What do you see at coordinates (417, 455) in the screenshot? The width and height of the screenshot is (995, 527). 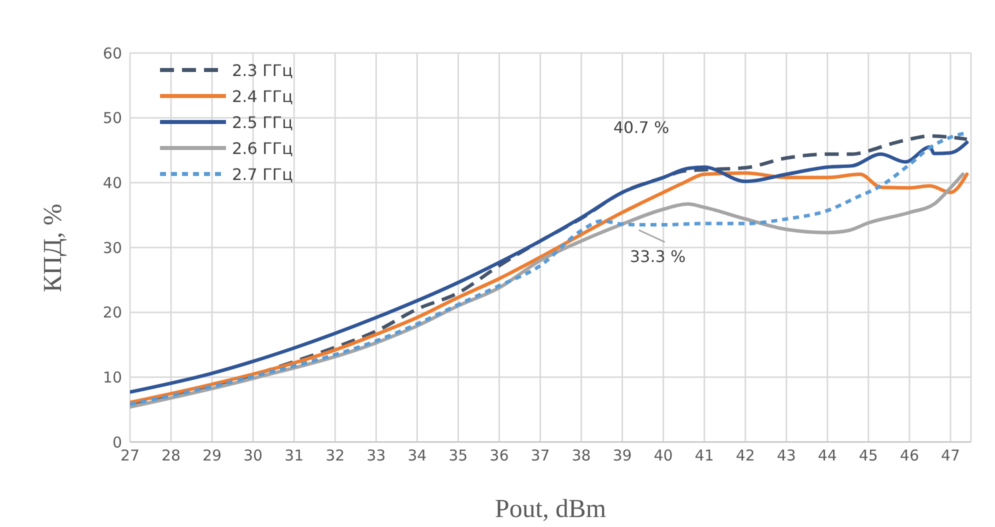 I see `x-tick-label: 34` at bounding box center [417, 455].